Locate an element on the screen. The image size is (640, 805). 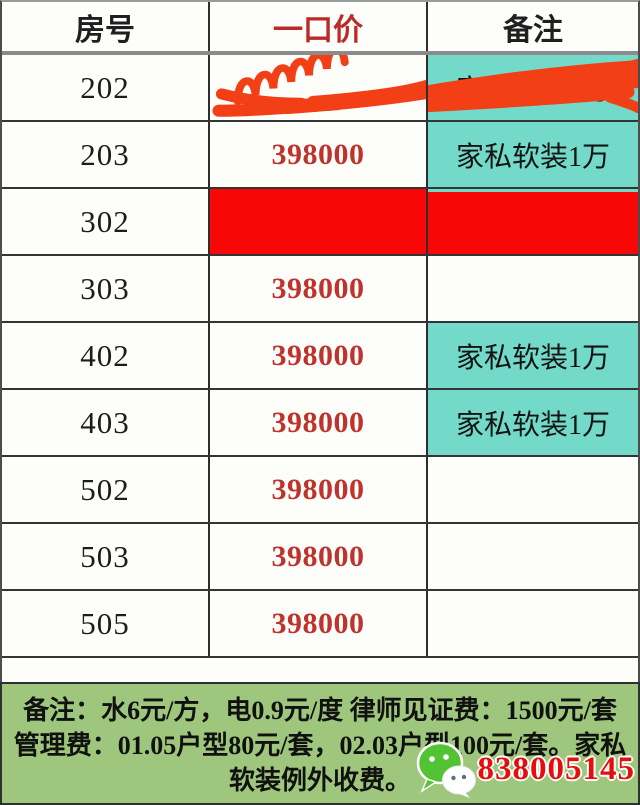
wechat-icon is located at coordinates (446, 769).